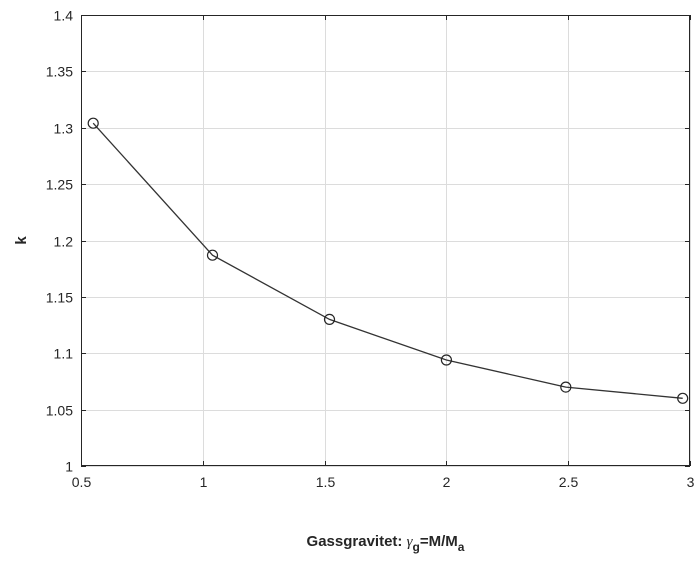 The width and height of the screenshot is (697, 564). Describe the element at coordinates (64, 16) in the screenshot. I see `y-tick-label: 1.4` at that location.